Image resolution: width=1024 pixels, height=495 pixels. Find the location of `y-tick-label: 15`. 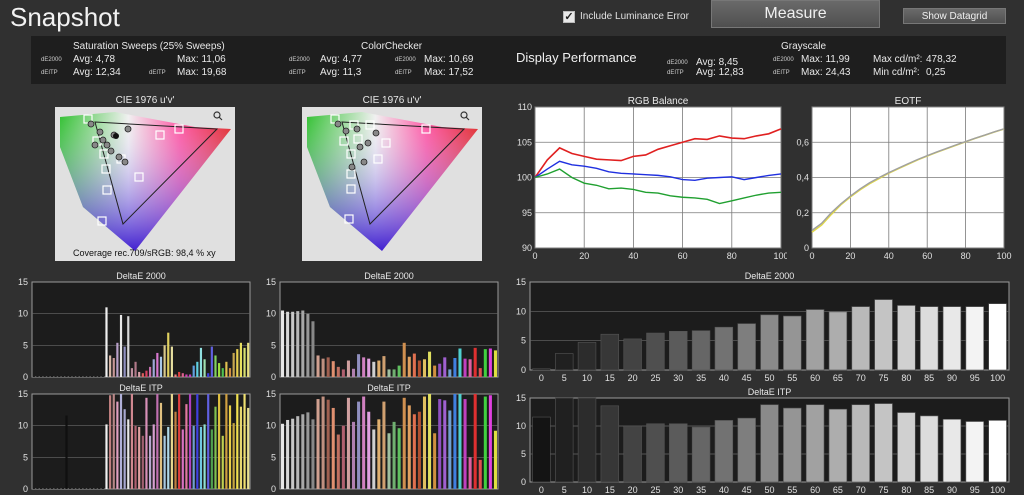

y-tick-label: 15 is located at coordinates (271, 282).